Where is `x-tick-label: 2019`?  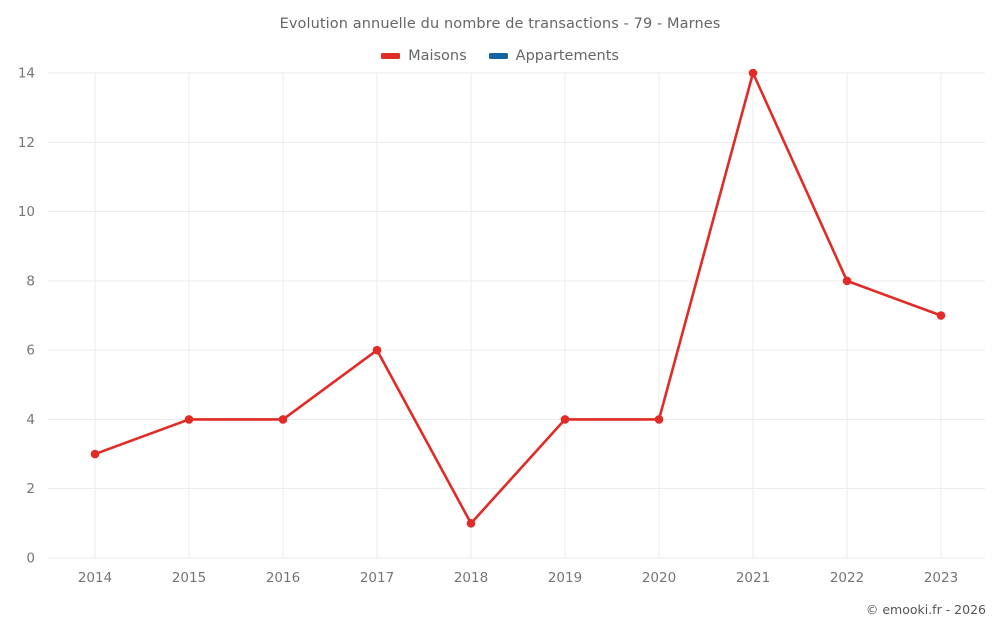 x-tick-label: 2019 is located at coordinates (565, 578).